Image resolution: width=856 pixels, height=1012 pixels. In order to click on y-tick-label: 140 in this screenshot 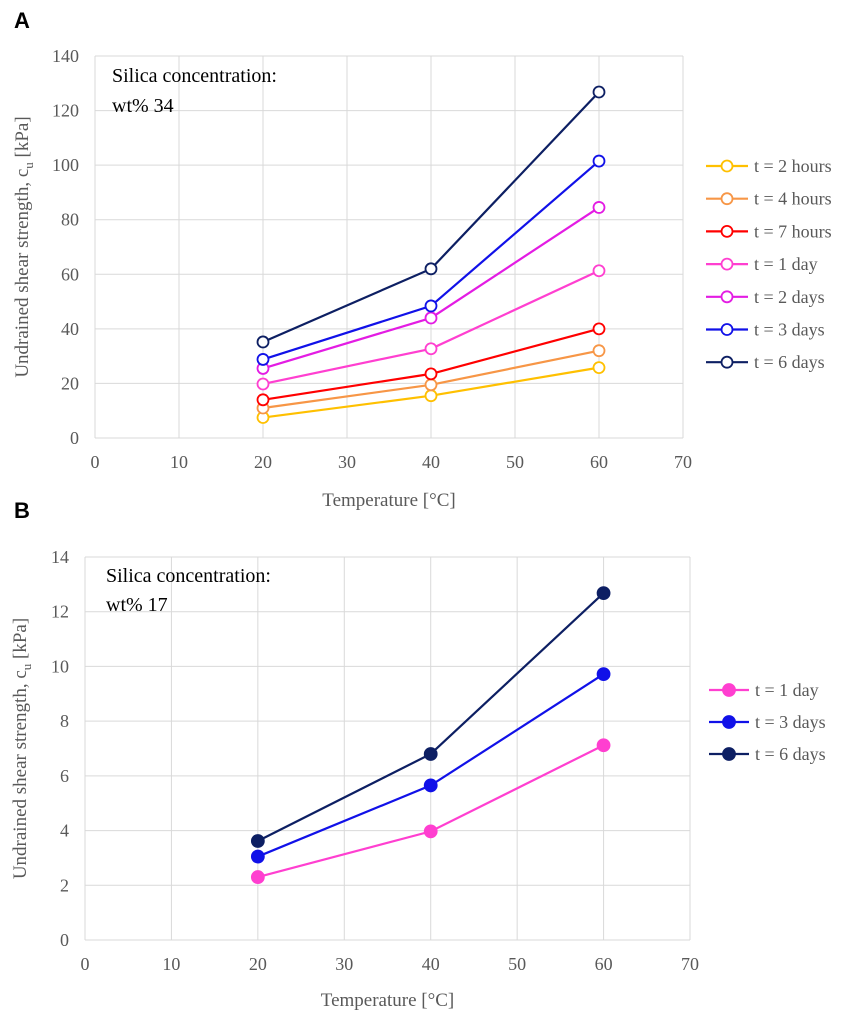, I will do `click(65, 56)`.